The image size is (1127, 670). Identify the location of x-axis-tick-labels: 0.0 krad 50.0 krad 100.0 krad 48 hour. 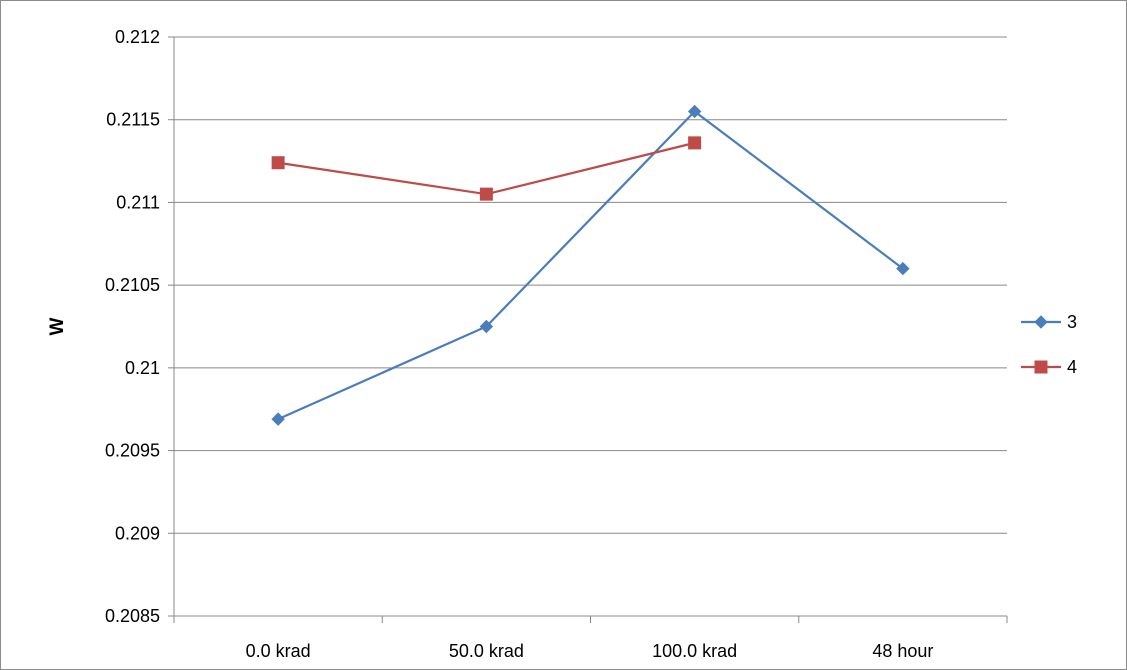
(590, 638).